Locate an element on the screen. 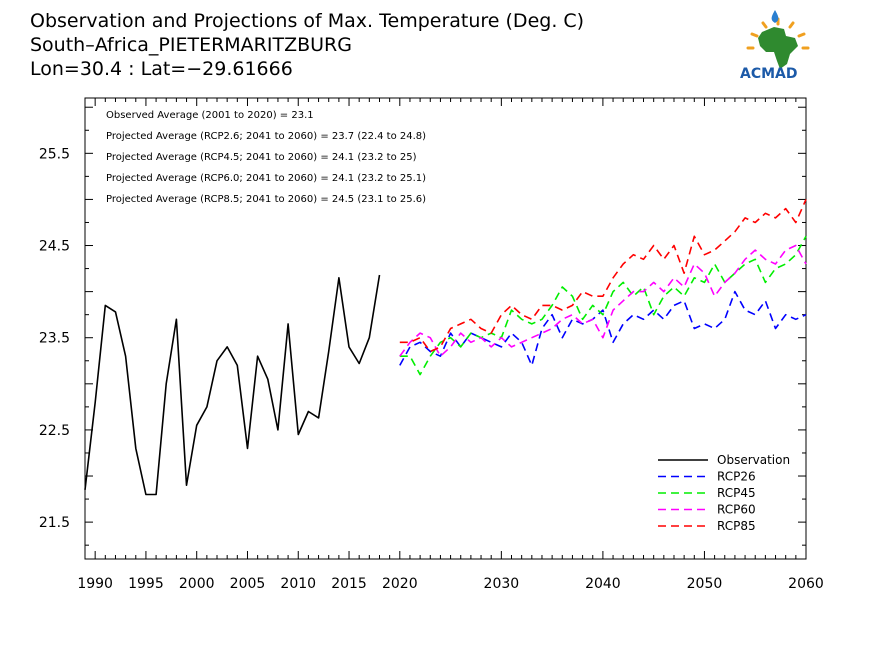 This screenshot has height=659, width=879. y-tick-label: 22.5 is located at coordinates (54, 431).